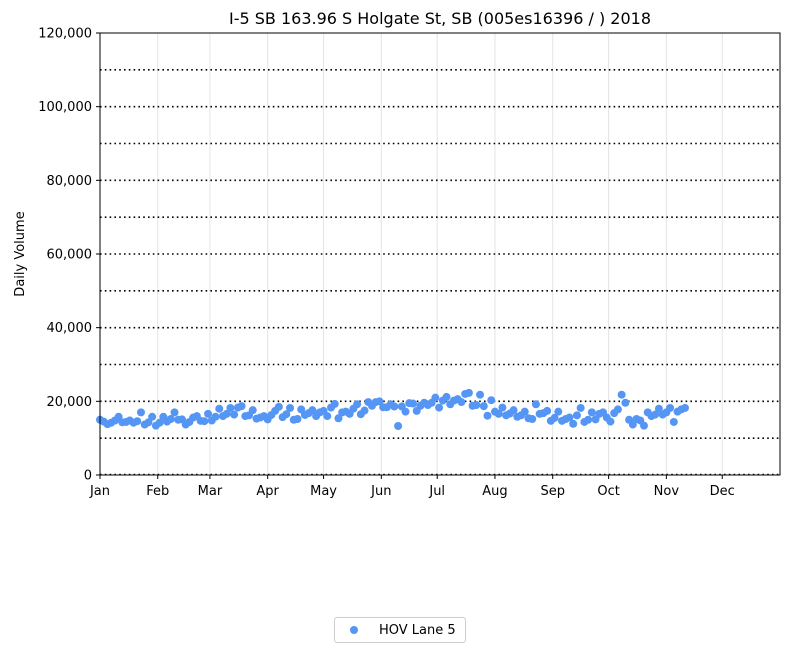  Describe the element at coordinates (380, 491) in the screenshot. I see `x-tick-label-jun: Jun` at that location.